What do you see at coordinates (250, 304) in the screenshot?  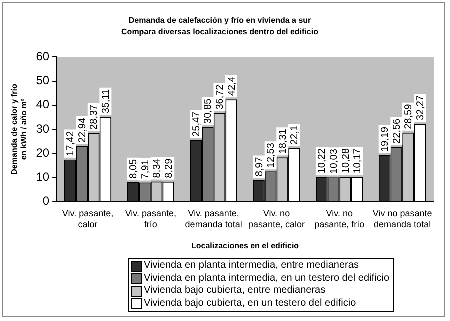 I see `legend-label: Vivienda bajo cubierta, en un testero del edificio` at bounding box center [250, 304].